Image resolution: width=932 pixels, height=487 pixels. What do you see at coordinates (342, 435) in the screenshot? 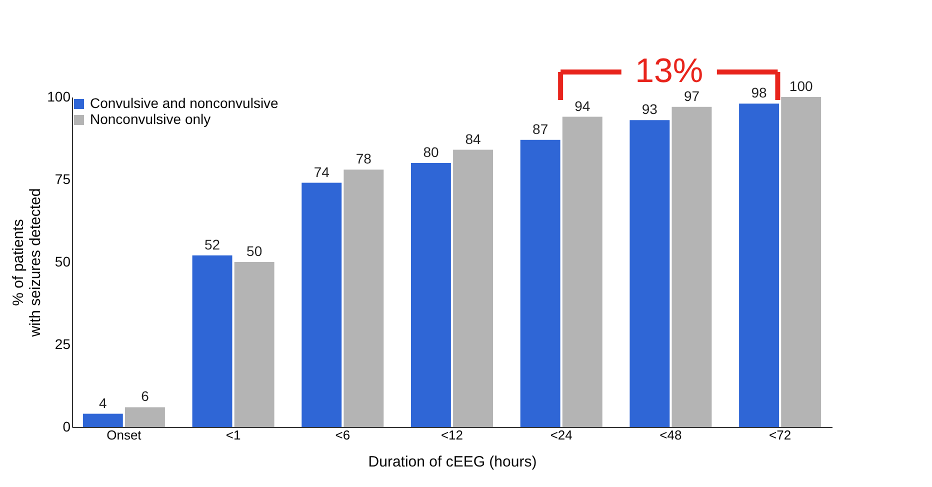
I see `x-tick-label: <6` at bounding box center [342, 435].